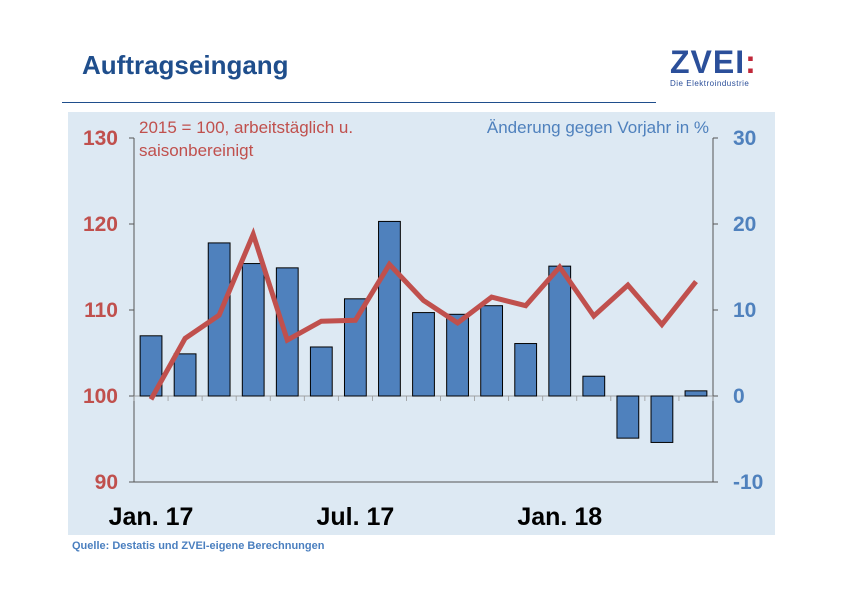  What do you see at coordinates (106, 482) in the screenshot?
I see `left-tick-label: 90` at bounding box center [106, 482].